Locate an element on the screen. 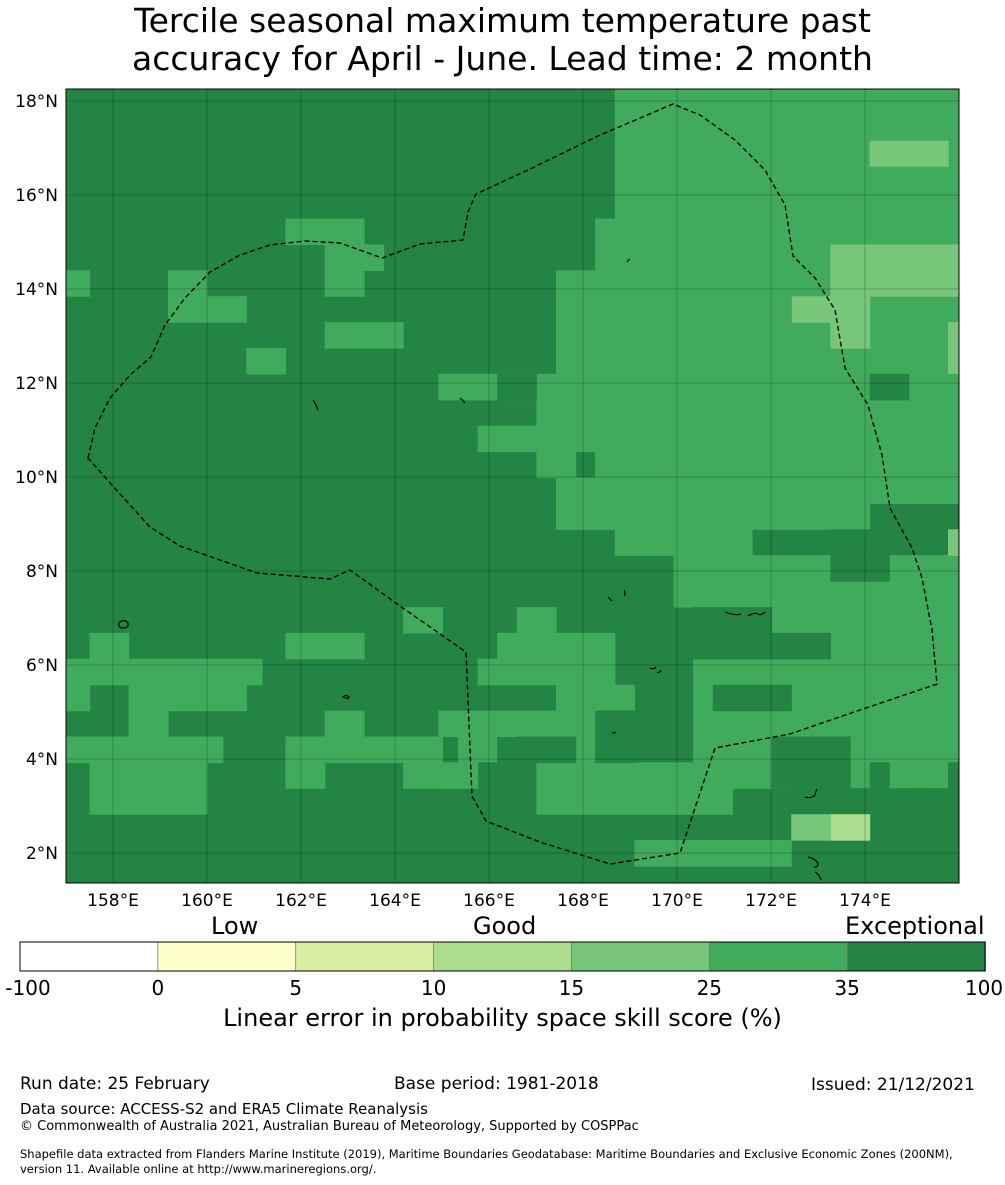 The height and width of the screenshot is (1185, 1005). colorbar-tick-label: 0 is located at coordinates (158, 988).